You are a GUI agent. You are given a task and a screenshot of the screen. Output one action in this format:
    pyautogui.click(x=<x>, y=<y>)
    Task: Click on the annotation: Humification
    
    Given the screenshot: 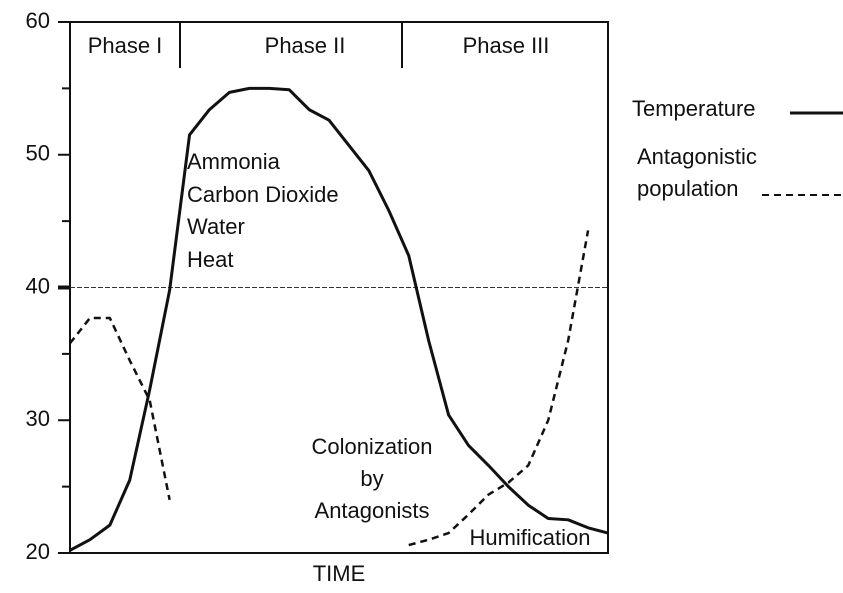 What is the action you would take?
    pyautogui.click(x=529, y=537)
    